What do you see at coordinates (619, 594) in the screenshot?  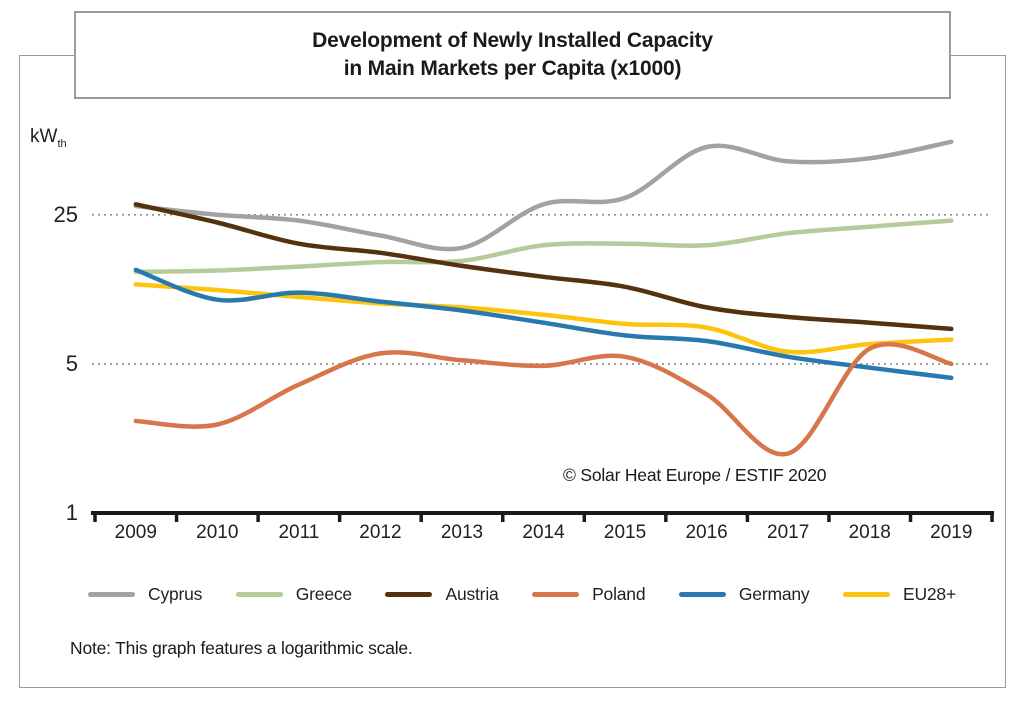 I see `legend-label: Poland` at bounding box center [619, 594].